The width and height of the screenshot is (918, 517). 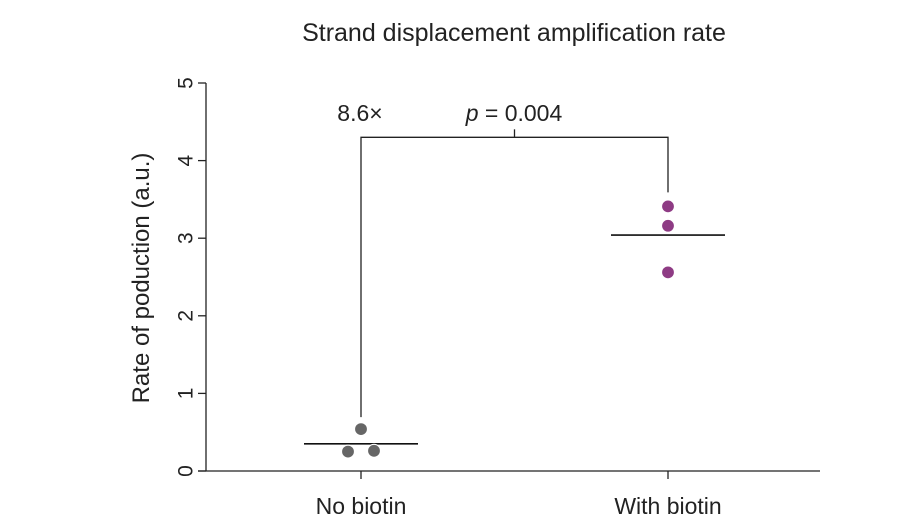 What do you see at coordinates (667, 505) in the screenshot?
I see `x-tick-label: With biotin` at bounding box center [667, 505].